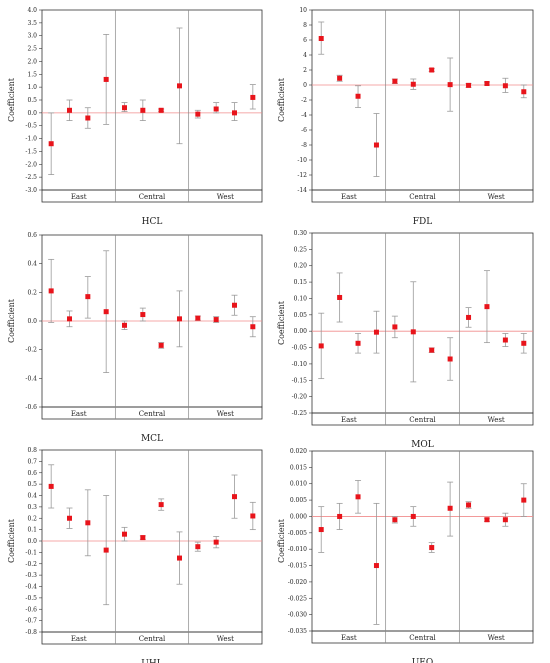 The width and height of the screenshot is (550, 663). Describe the element at coordinates (298, 451) in the screenshot. I see `y-tick-label: 0.020` at that location.